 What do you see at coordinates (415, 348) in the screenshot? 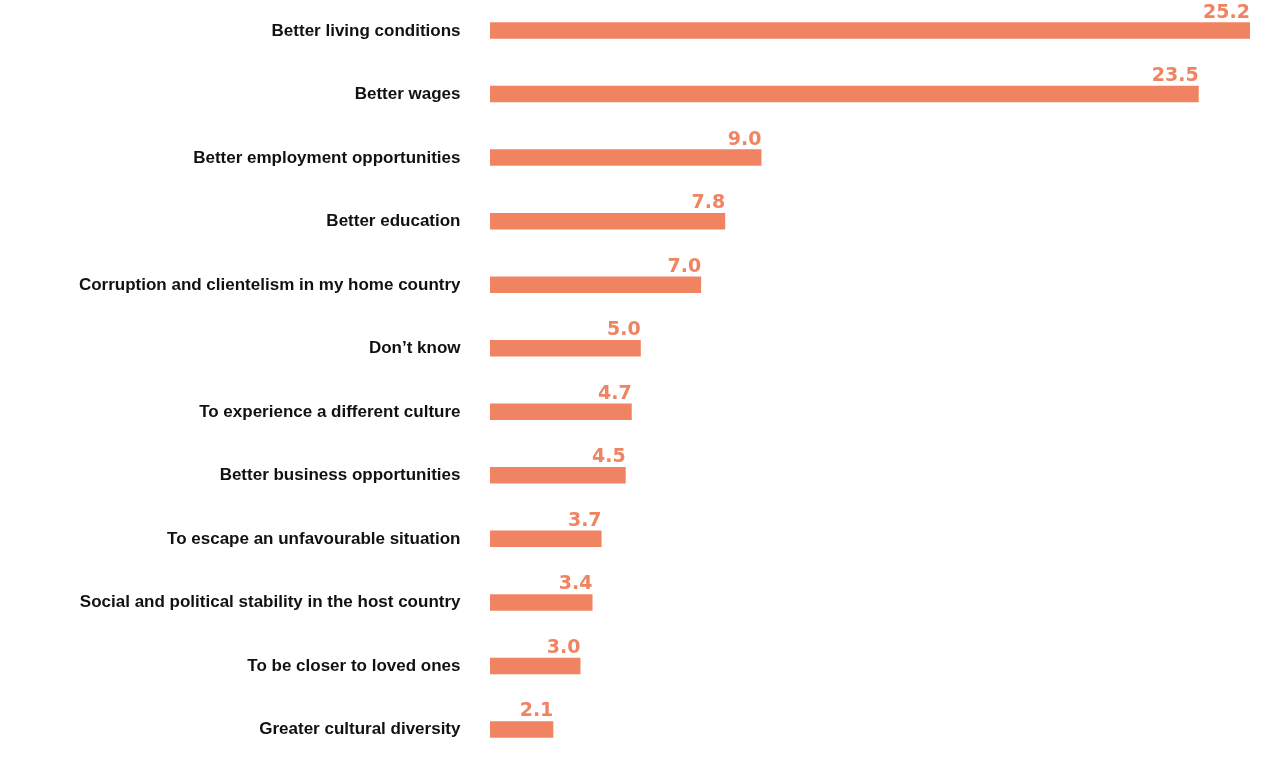
I see `y-tick-label: Don’t know` at bounding box center [415, 348].